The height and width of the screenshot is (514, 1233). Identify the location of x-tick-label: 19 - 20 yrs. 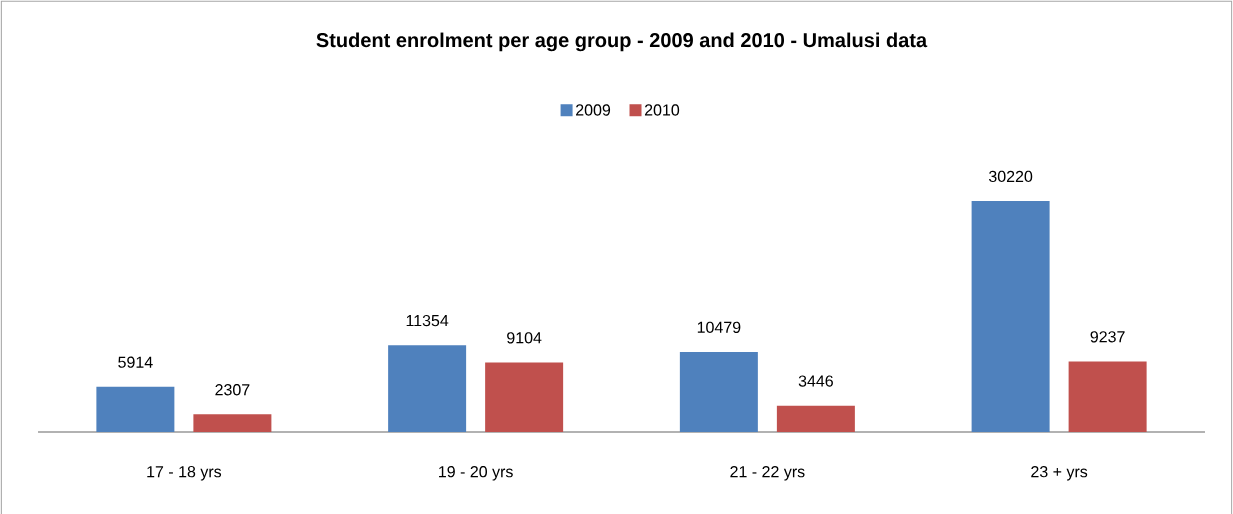
(476, 473).